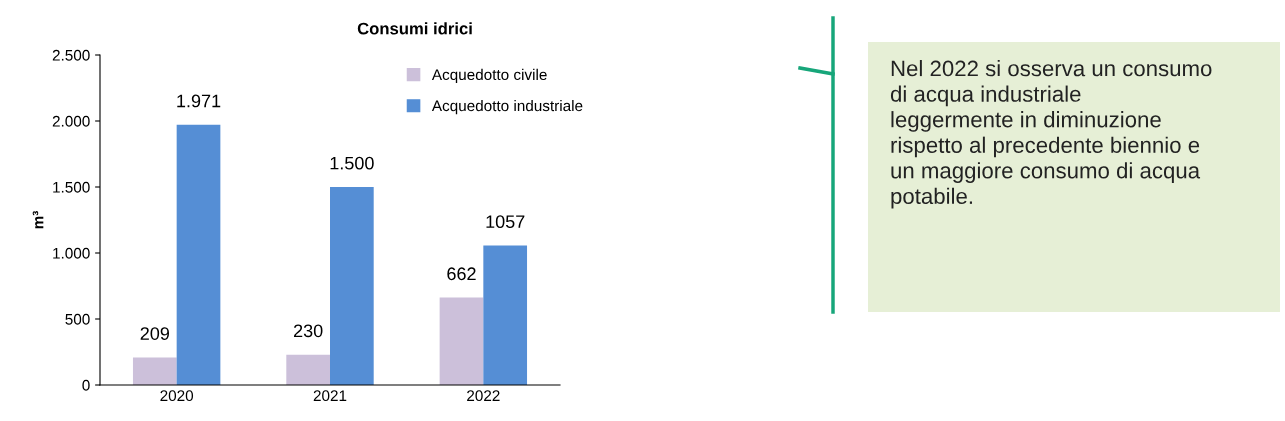  What do you see at coordinates (330, 396) in the screenshot?
I see `x-tick-label: 2021` at bounding box center [330, 396].